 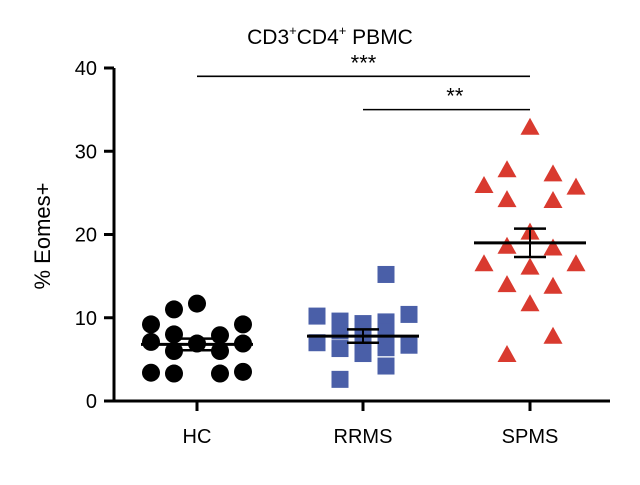 What do you see at coordinates (364, 62) in the screenshot?
I see `significance-label: ***` at bounding box center [364, 62].